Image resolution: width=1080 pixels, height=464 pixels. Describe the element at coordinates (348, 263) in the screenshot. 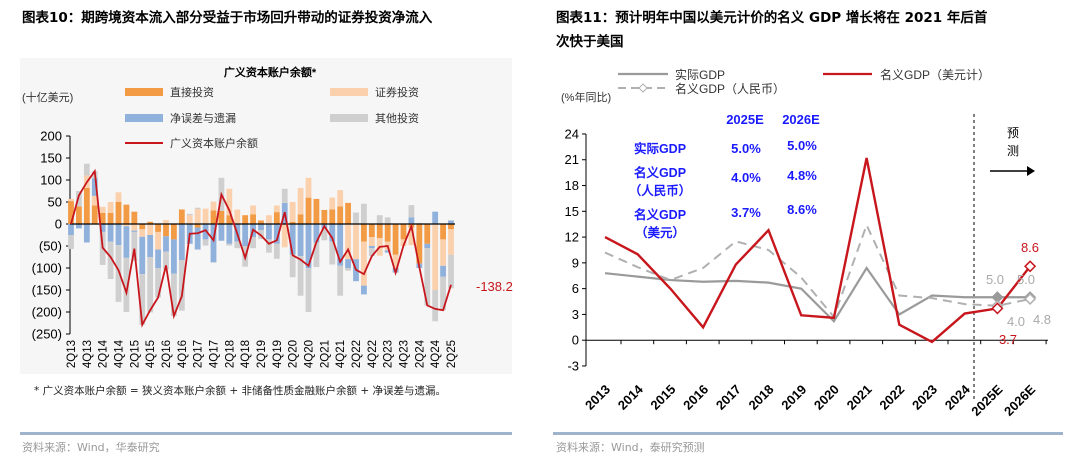

I see `bar-2-1Q22` at that location.